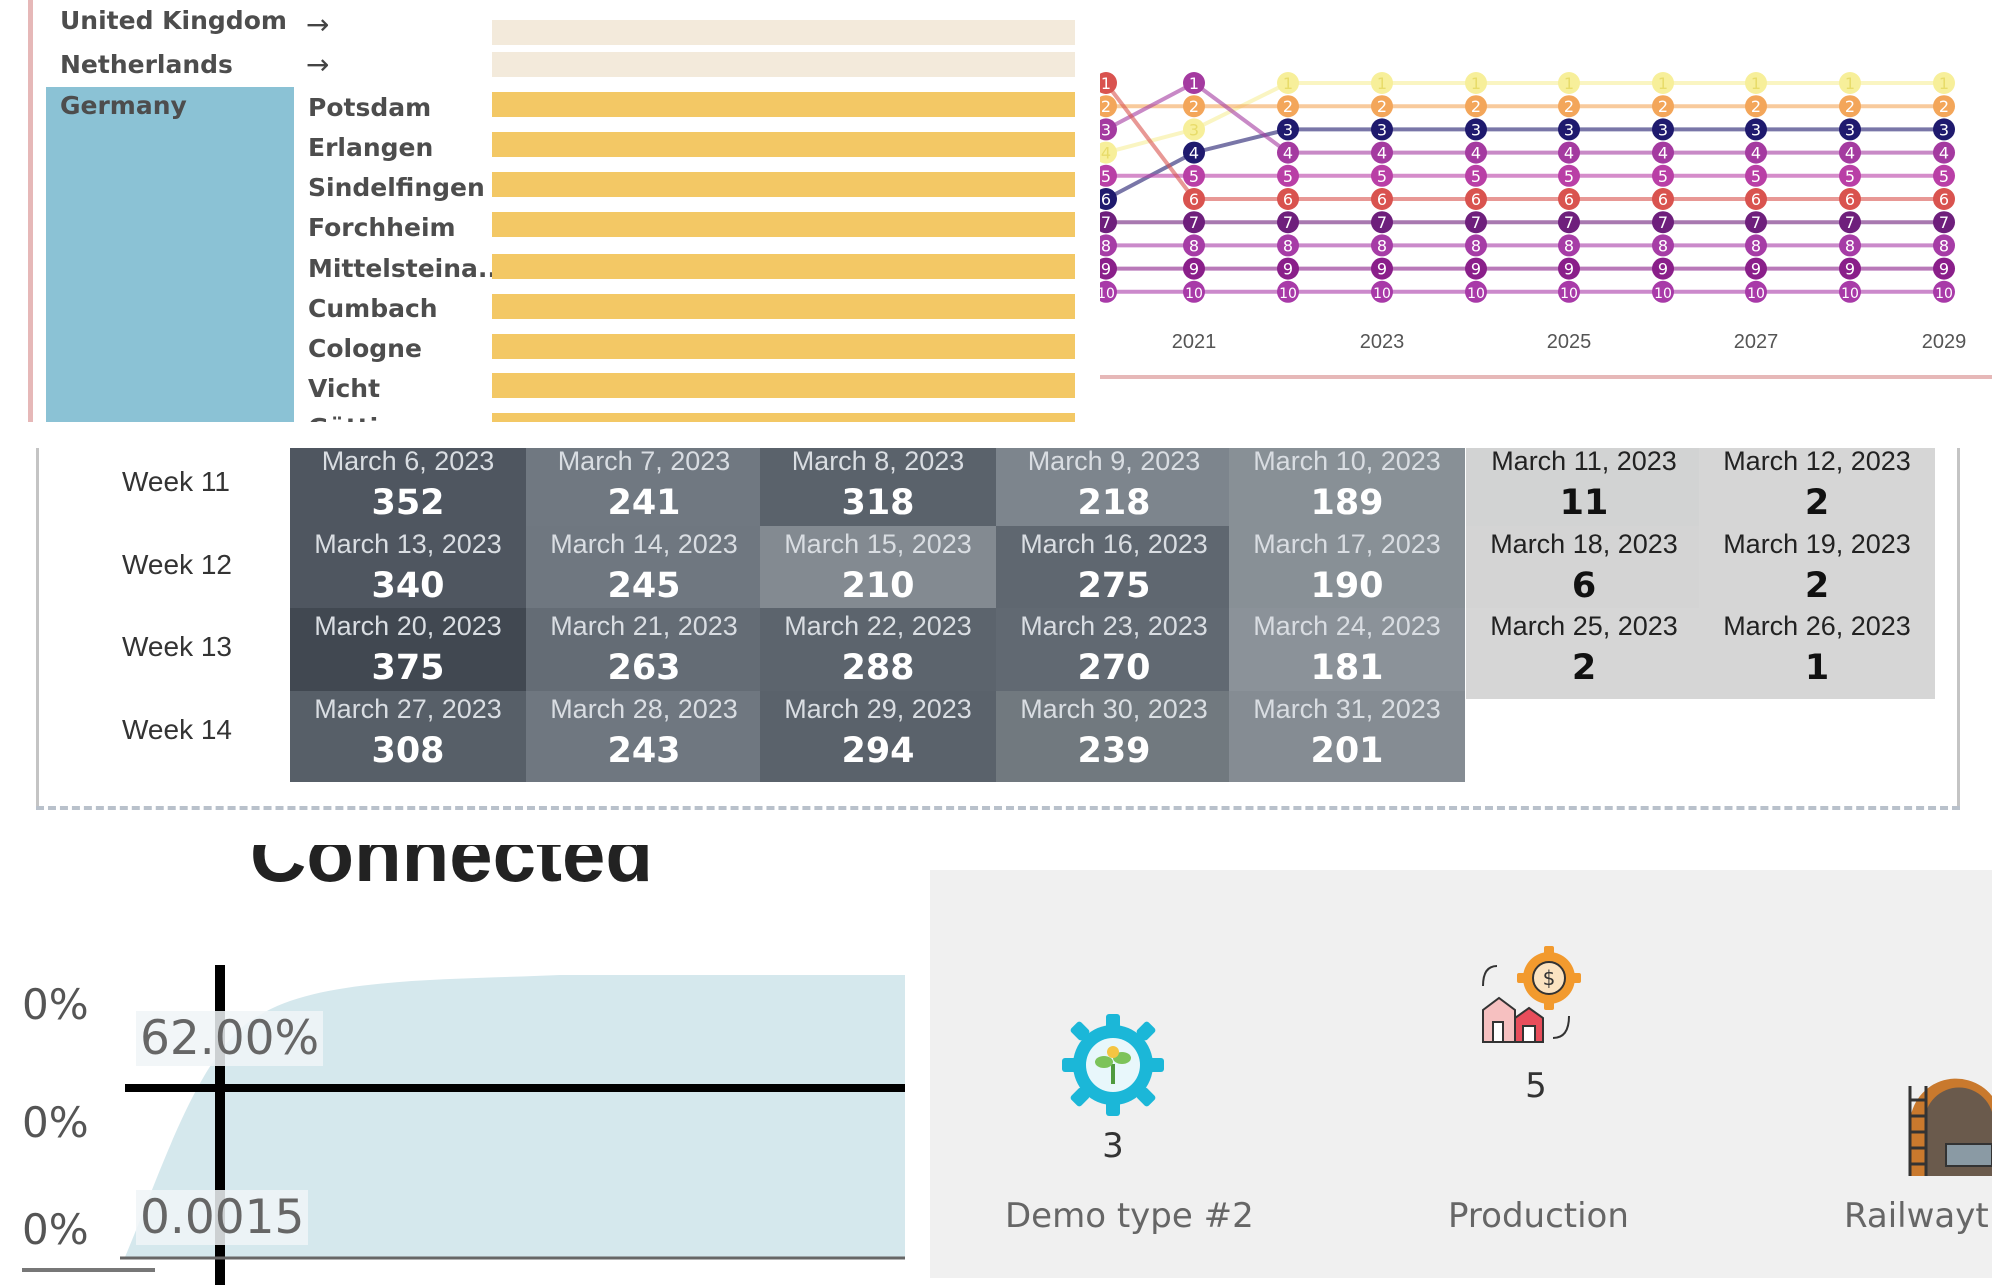 This screenshot has height=1285, width=2000. What do you see at coordinates (783, 64) in the screenshot?
I see `bar-netherlands` at bounding box center [783, 64].